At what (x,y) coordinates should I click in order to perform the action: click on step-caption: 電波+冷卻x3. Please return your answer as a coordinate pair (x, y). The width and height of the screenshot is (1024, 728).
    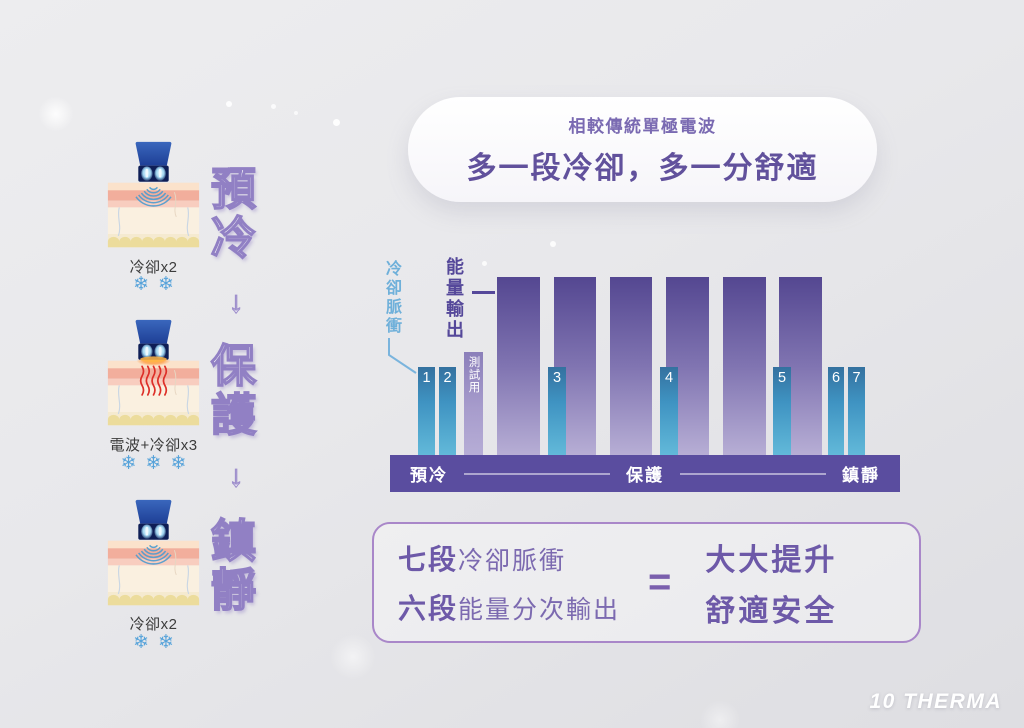
    Looking at the image, I should click on (153, 445).